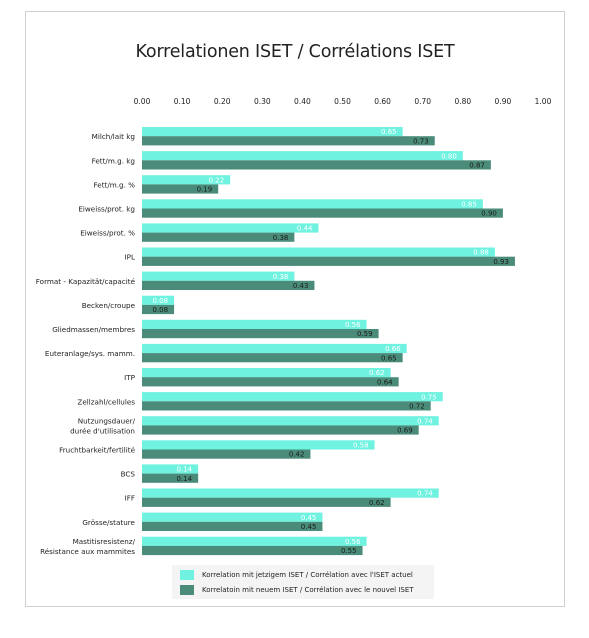 The height and width of the screenshot is (638, 589). I want to click on chart-title: Korrelationen ISET / Corrélations ISET, so click(295, 52).